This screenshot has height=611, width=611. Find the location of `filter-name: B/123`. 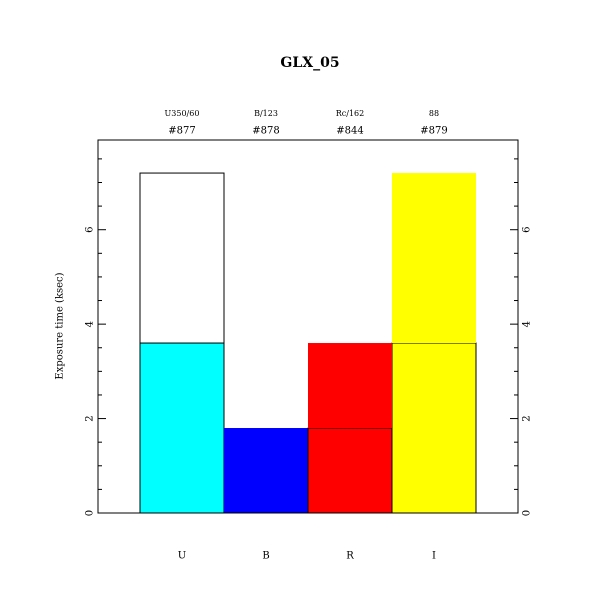

filter-name: B/123 is located at coordinates (266, 113).